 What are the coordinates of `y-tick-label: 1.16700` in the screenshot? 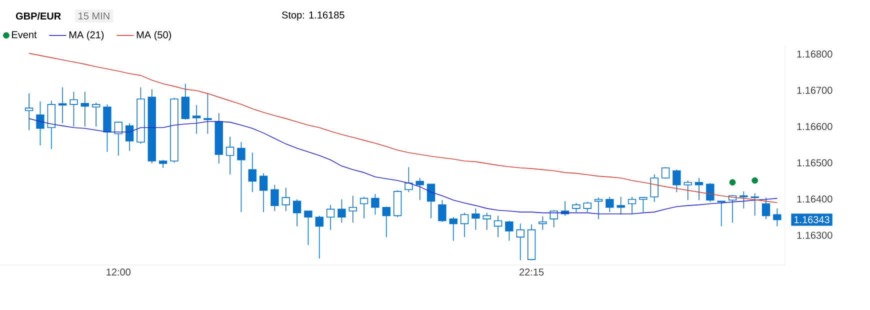 It's located at (814, 90).